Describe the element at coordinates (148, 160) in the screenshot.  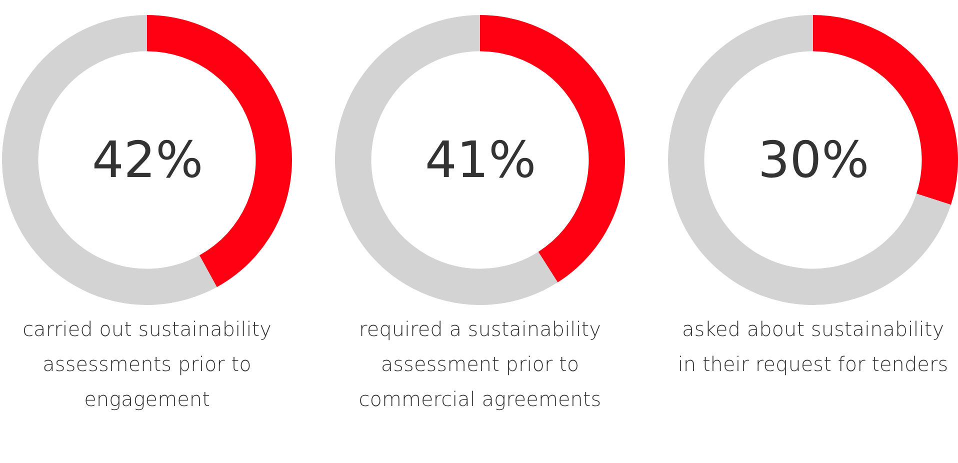
I see `data-label: 42%` at that location.